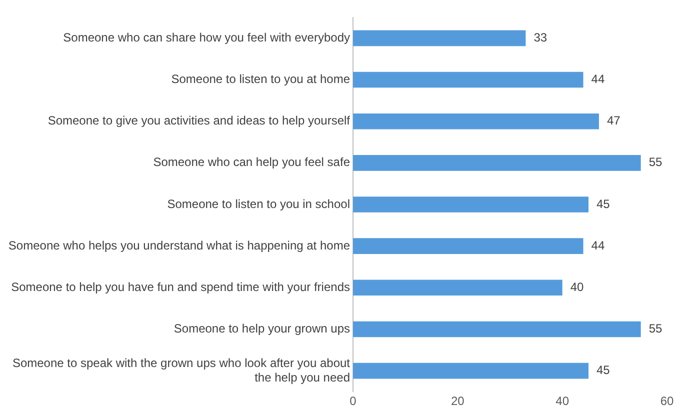  I want to click on y-tick-label: Someone to help your grown ups, so click(262, 329).